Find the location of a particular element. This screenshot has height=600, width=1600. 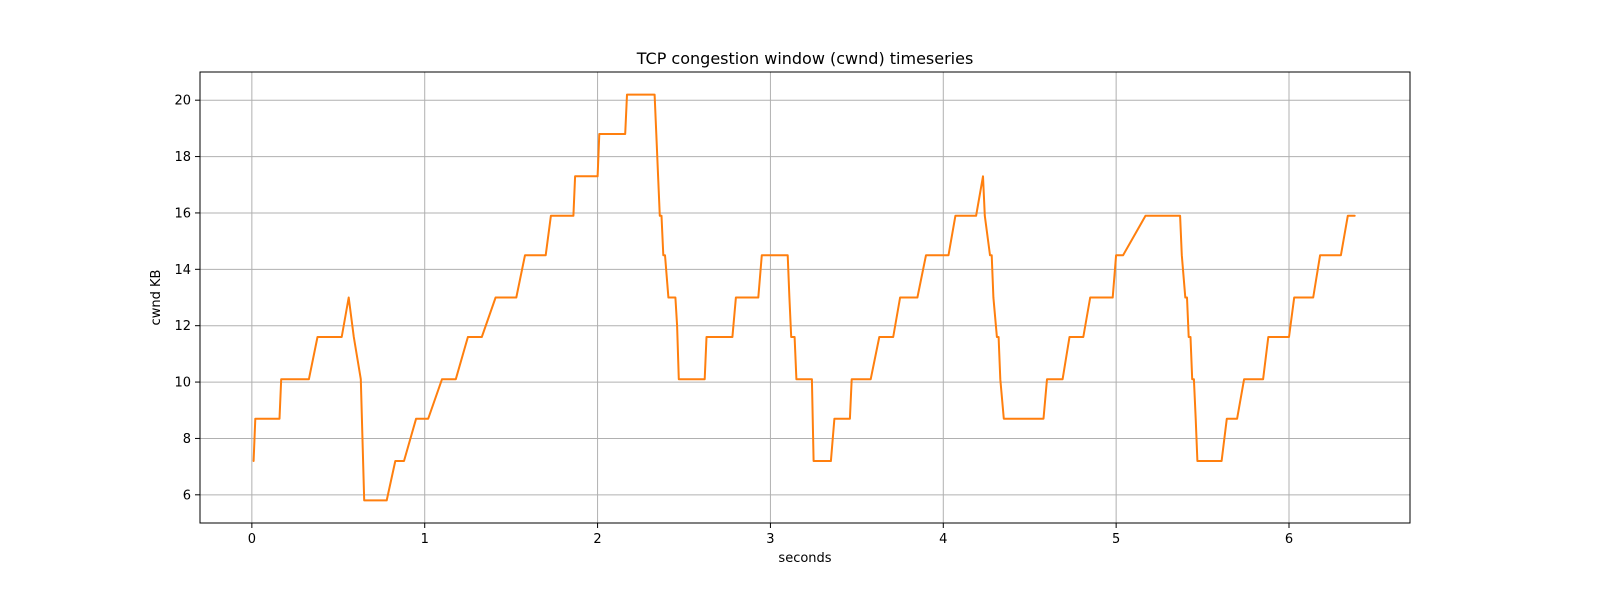

y-tick-label: 8 is located at coordinates (187, 439).